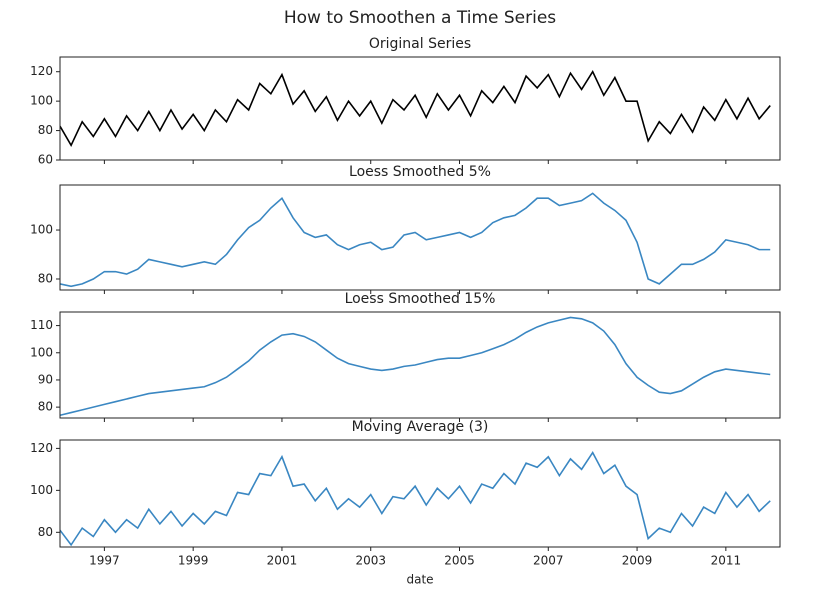 This screenshot has width=818, height=595. What do you see at coordinates (420, 18) in the screenshot?
I see `figure-title: How to Smoothen a Time Series` at bounding box center [420, 18].